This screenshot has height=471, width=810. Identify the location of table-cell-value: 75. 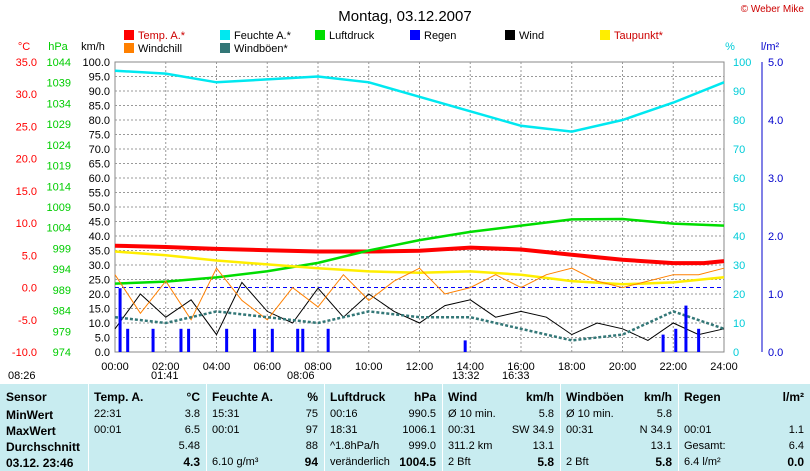
(311, 414).